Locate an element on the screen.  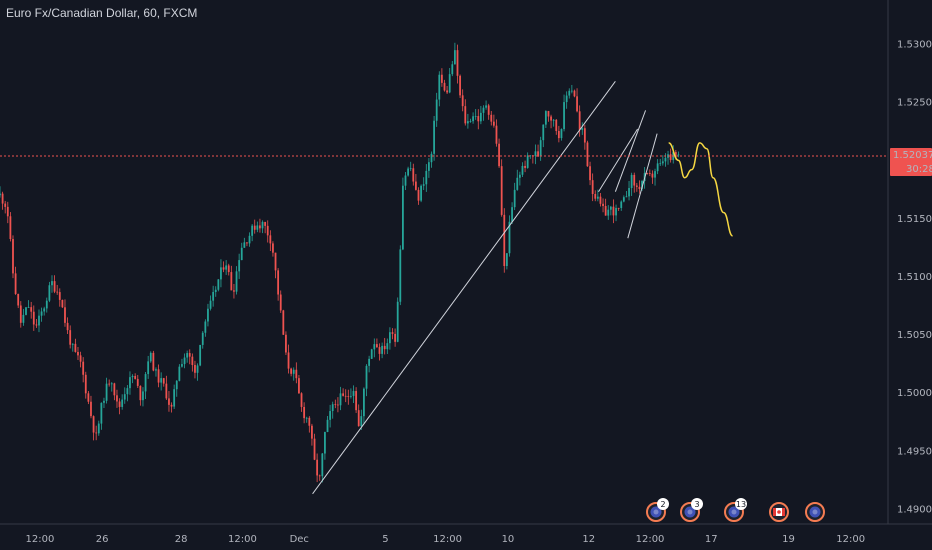
event-flag-icon: 2 is located at coordinates (657, 510).